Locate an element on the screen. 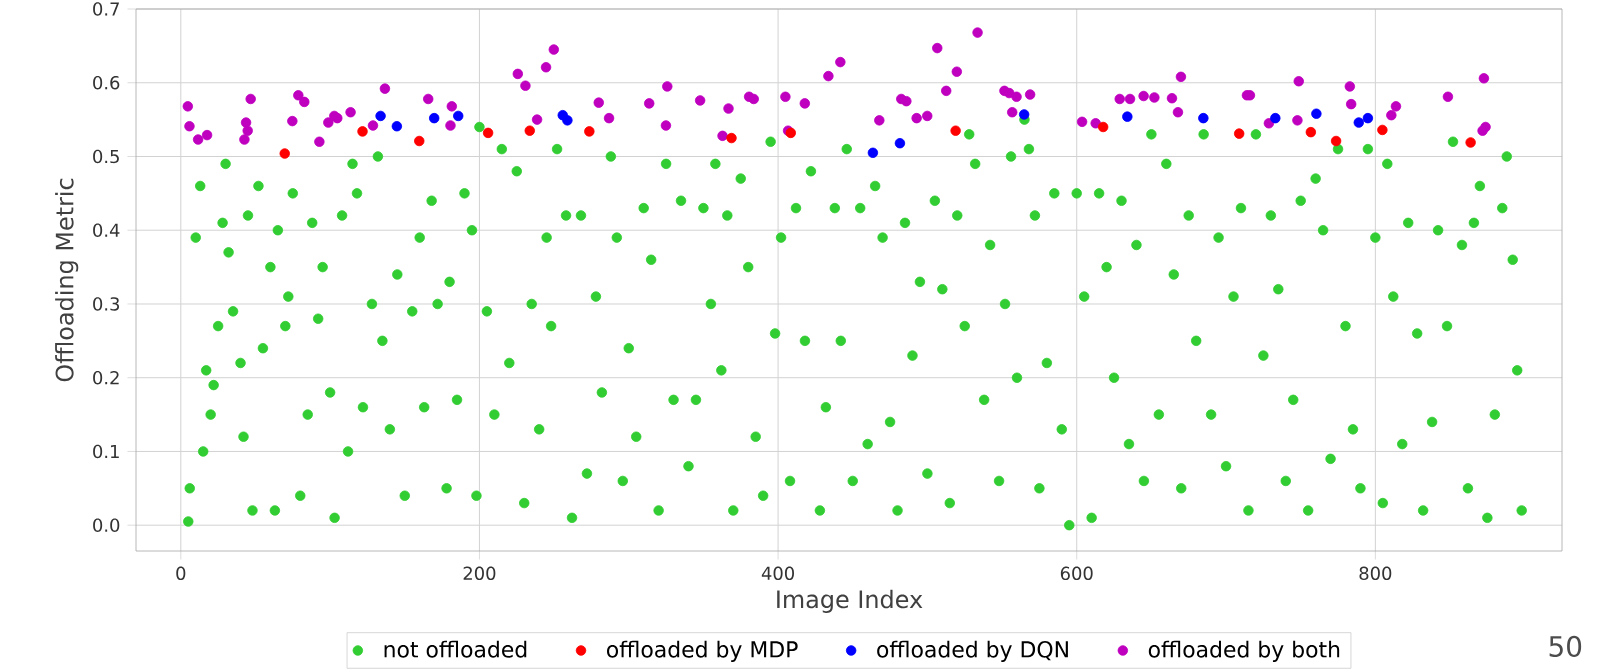 The image size is (1600, 672). legend-label: not offloaded is located at coordinates (455, 649).